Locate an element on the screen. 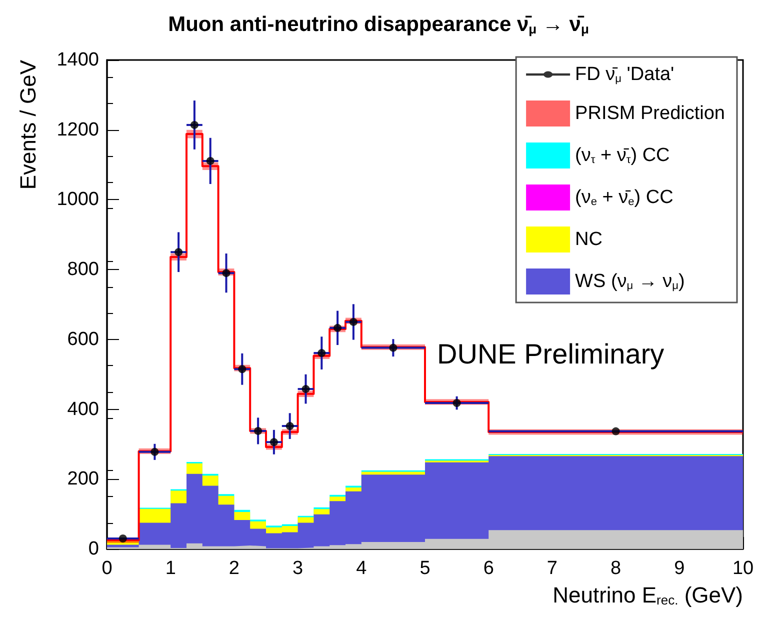 Image resolution: width=757 pixels, height=620 pixels. annotation: DUNE Preliminary is located at coordinates (550, 354).